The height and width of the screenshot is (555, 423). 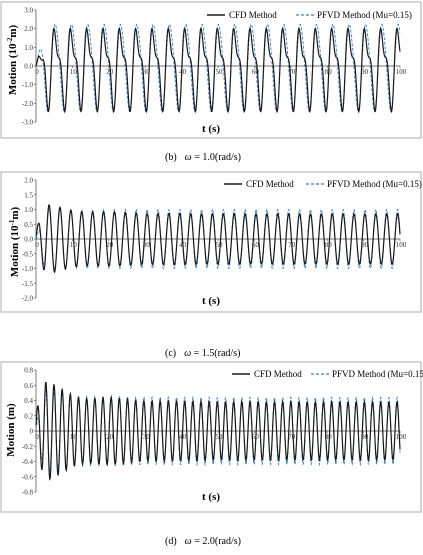 I want to click on chart-b-ylabel: Motion (10-2m), so click(x=12, y=60).